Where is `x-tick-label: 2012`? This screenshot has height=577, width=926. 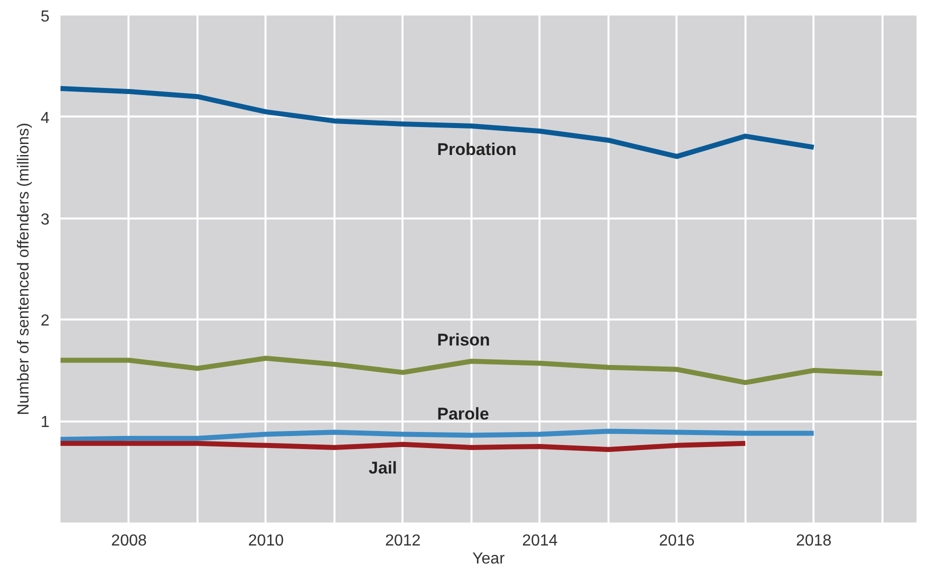
x-tick-label: 2012 is located at coordinates (403, 541).